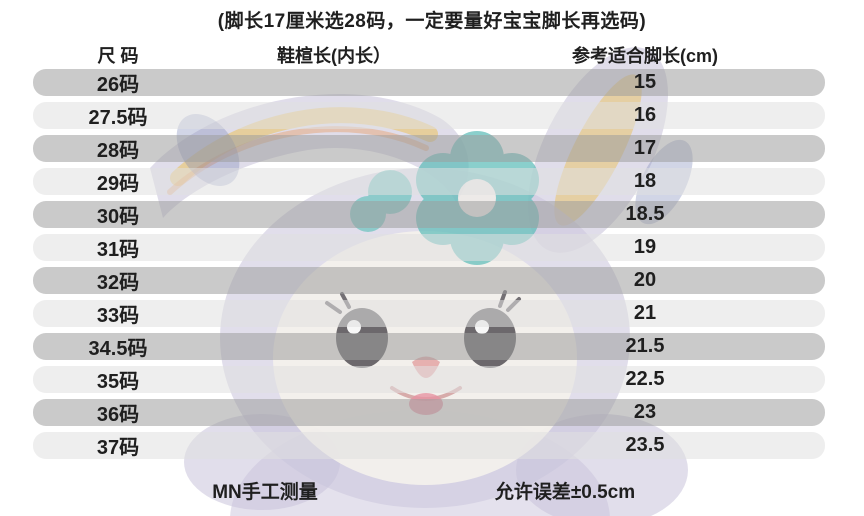 The width and height of the screenshot is (864, 516). What do you see at coordinates (429, 55) in the screenshot?
I see `table-header-row: 尺 码 鞋楦长(内长） 参考适合脚长(cm)` at bounding box center [429, 55].